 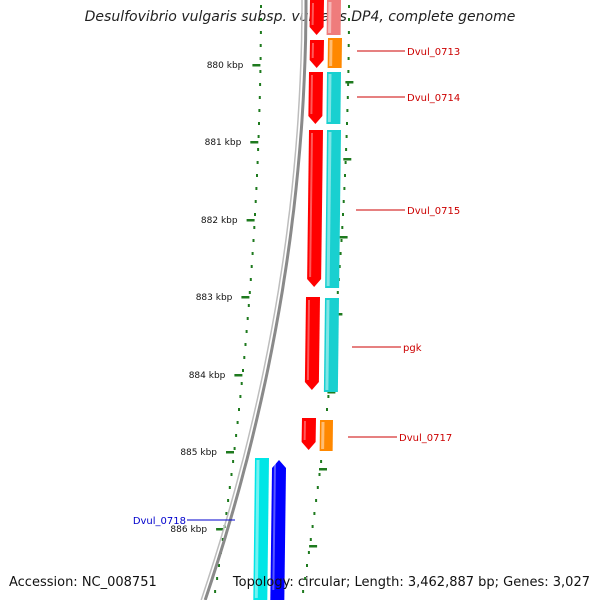 What do you see at coordinates (331, 345) in the screenshot?
I see `feature-bar-pgk` at bounding box center [331, 345].